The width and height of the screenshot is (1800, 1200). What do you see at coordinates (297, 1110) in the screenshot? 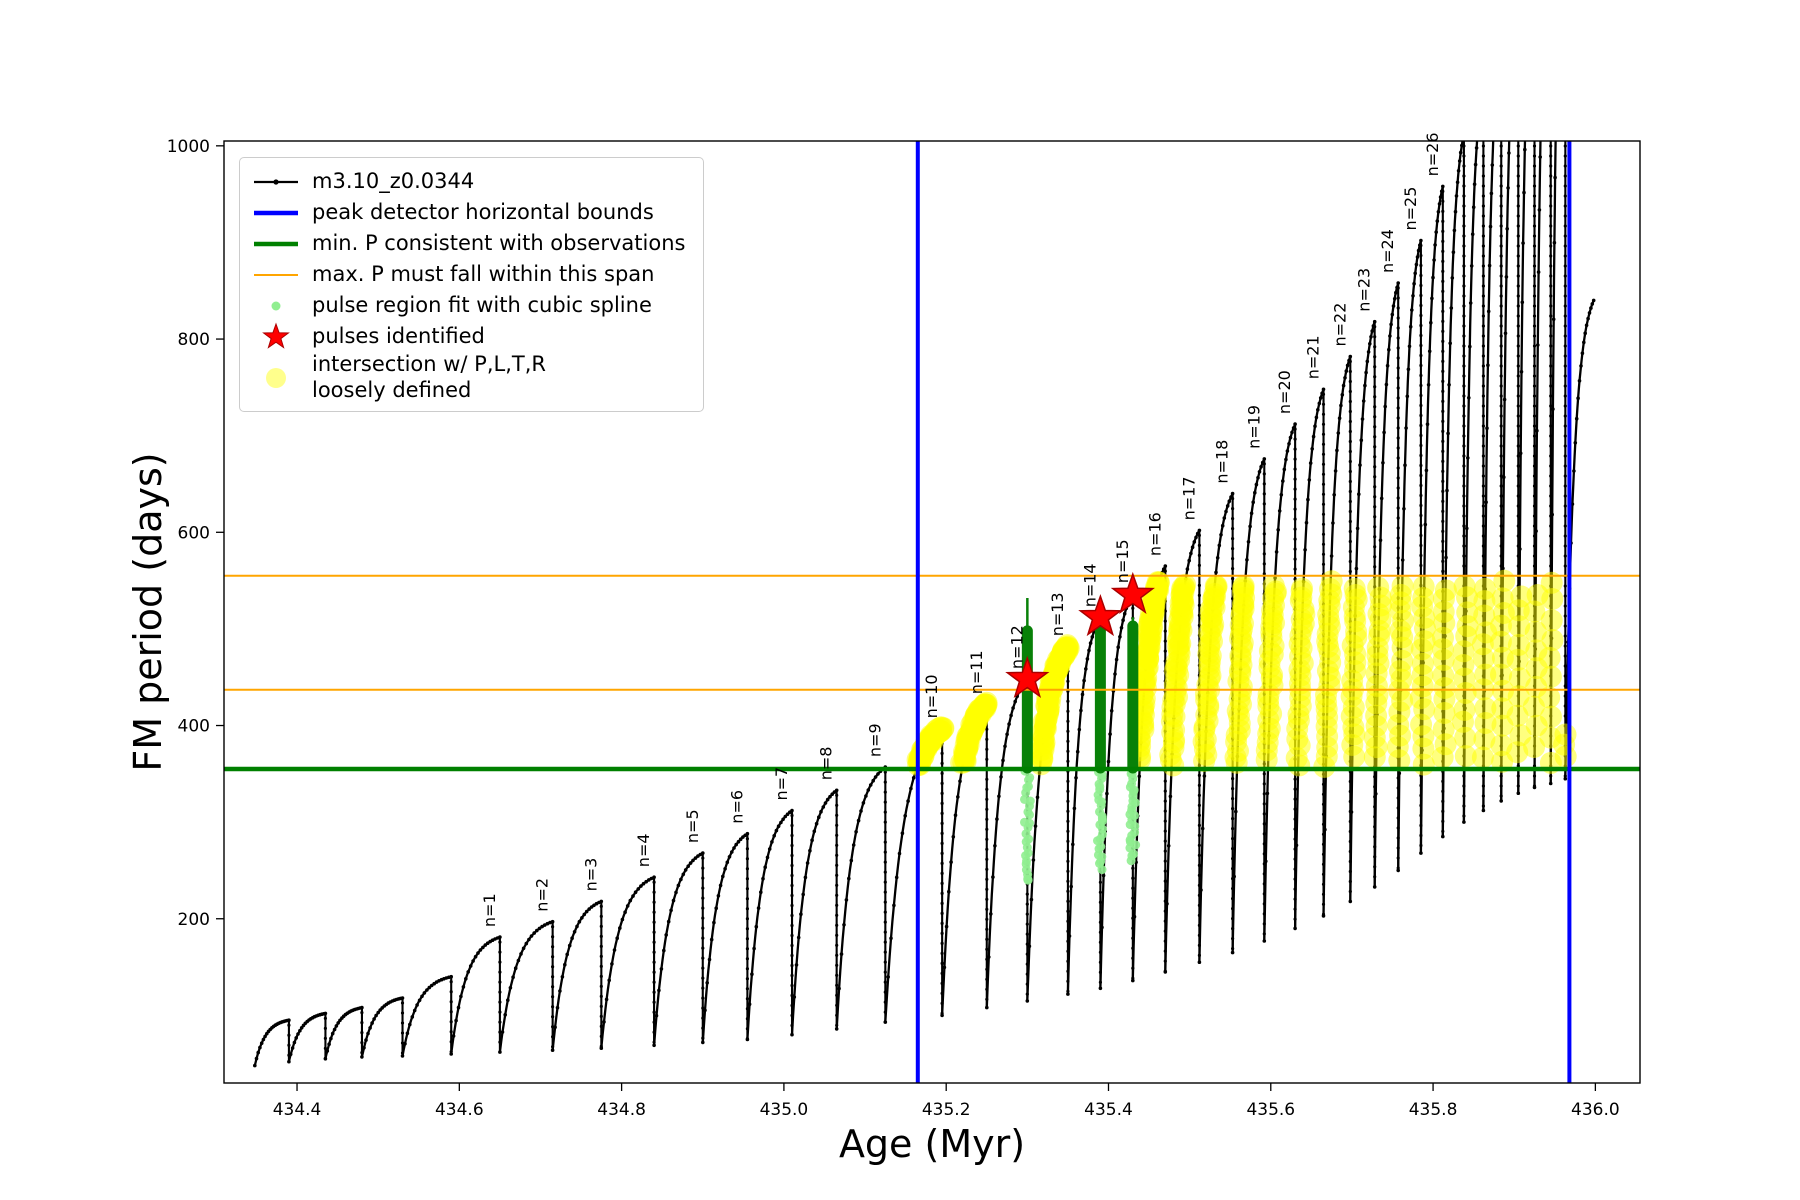
I see `x-tick-label: 434.4` at bounding box center [297, 1110].